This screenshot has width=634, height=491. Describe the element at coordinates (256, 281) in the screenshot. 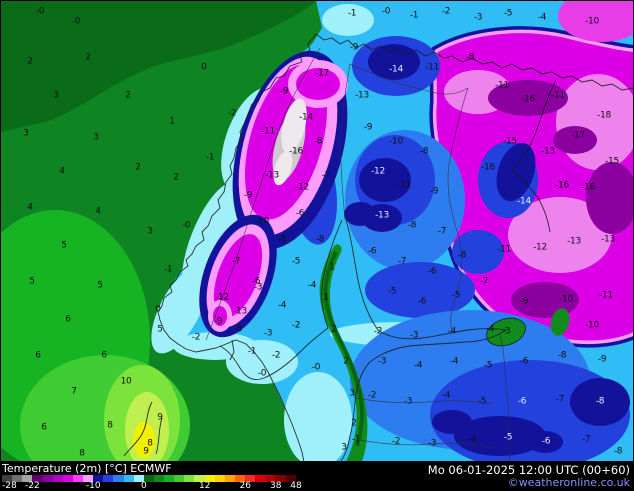

I see `temp-label: -6` at that location.